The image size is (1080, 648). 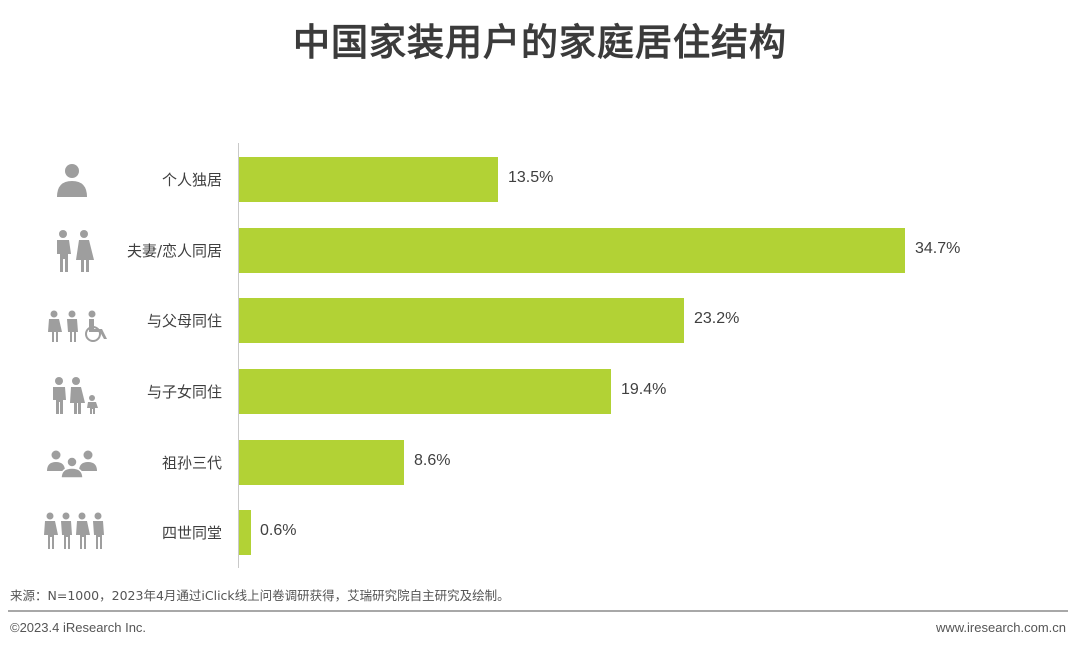 I want to click on three-generations-icon, so click(x=72, y=464).